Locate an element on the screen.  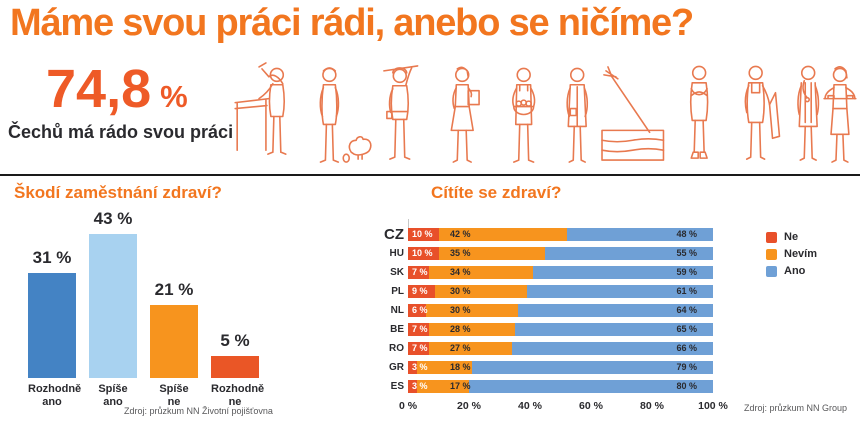
segment-value-label: 79 % is located at coordinates (686, 367).